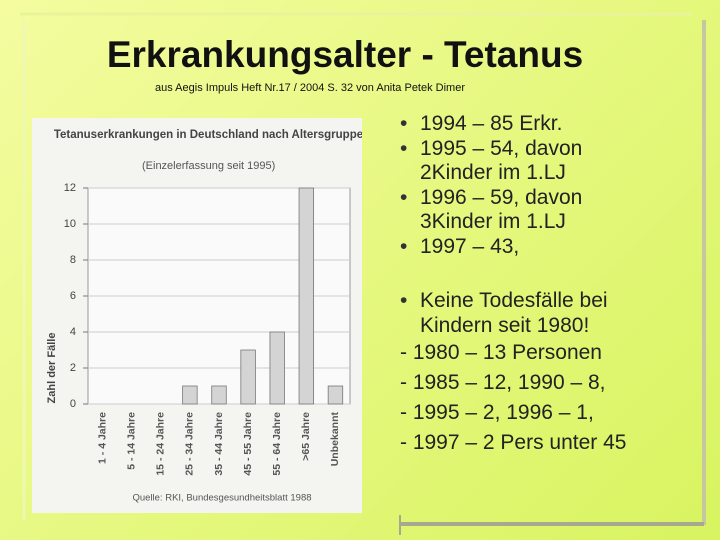 This screenshot has width=720, height=540. Describe the element at coordinates (70, 224) in the screenshot. I see `y-tick-label: 10` at that location.